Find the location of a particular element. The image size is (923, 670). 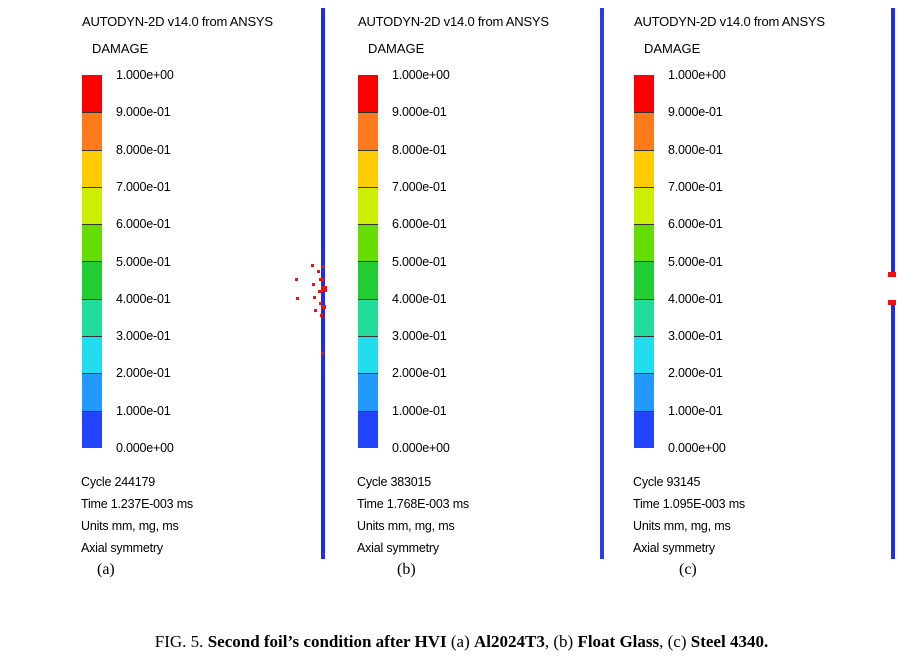

panel-tag: (c) is located at coordinates (688, 569).